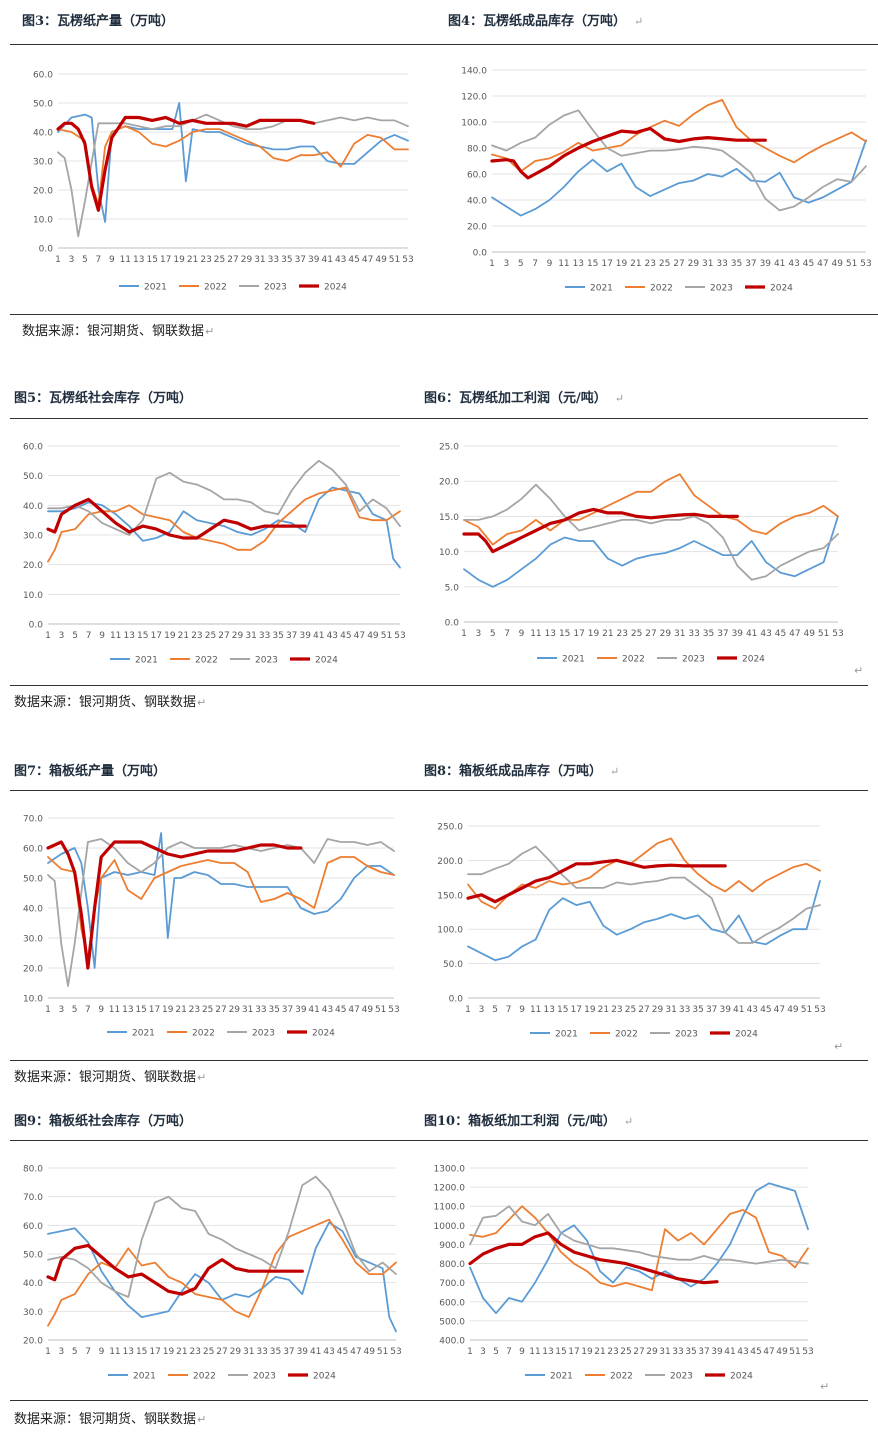 This screenshot has height=1438, width=878. Describe the element at coordinates (566, 1035) in the screenshot. I see `legend-label: 2021` at that location.